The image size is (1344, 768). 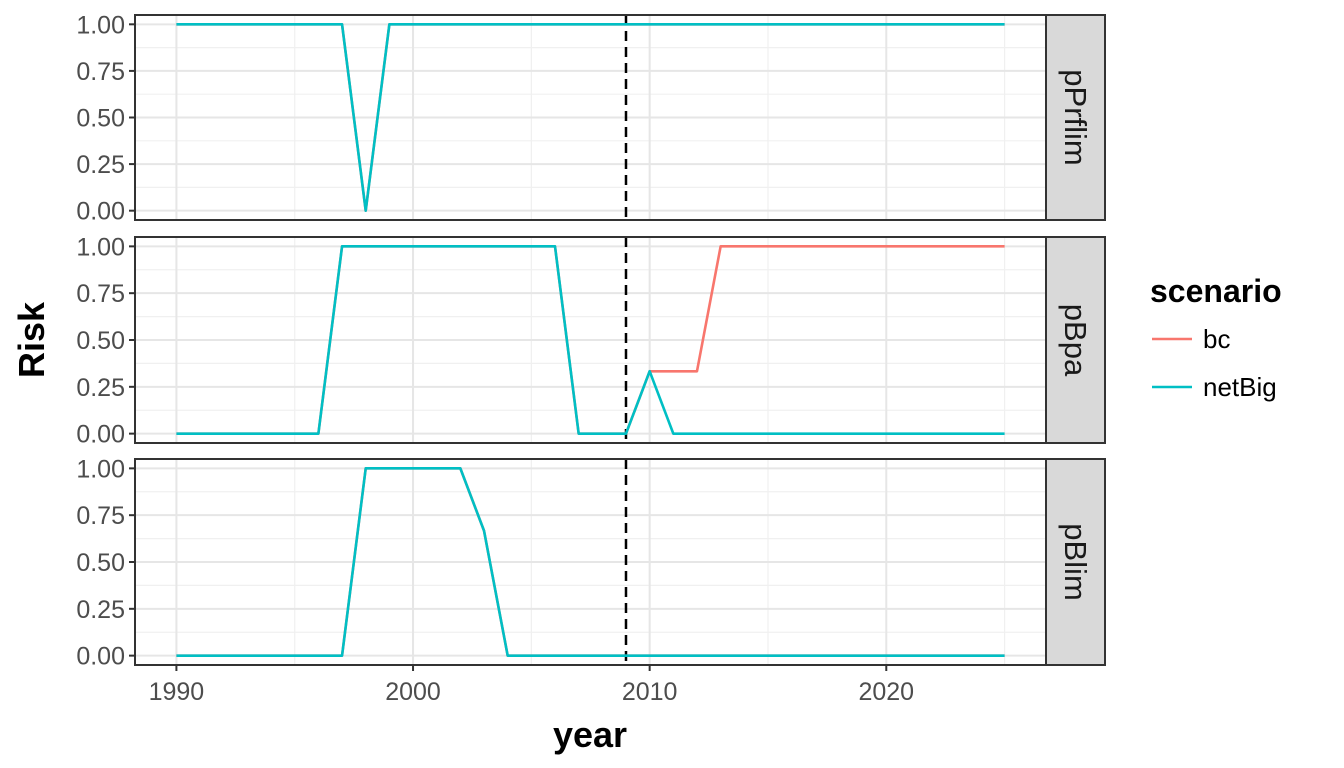 What do you see at coordinates (650, 692) in the screenshot?
I see `x-tick-label: 2010` at bounding box center [650, 692].